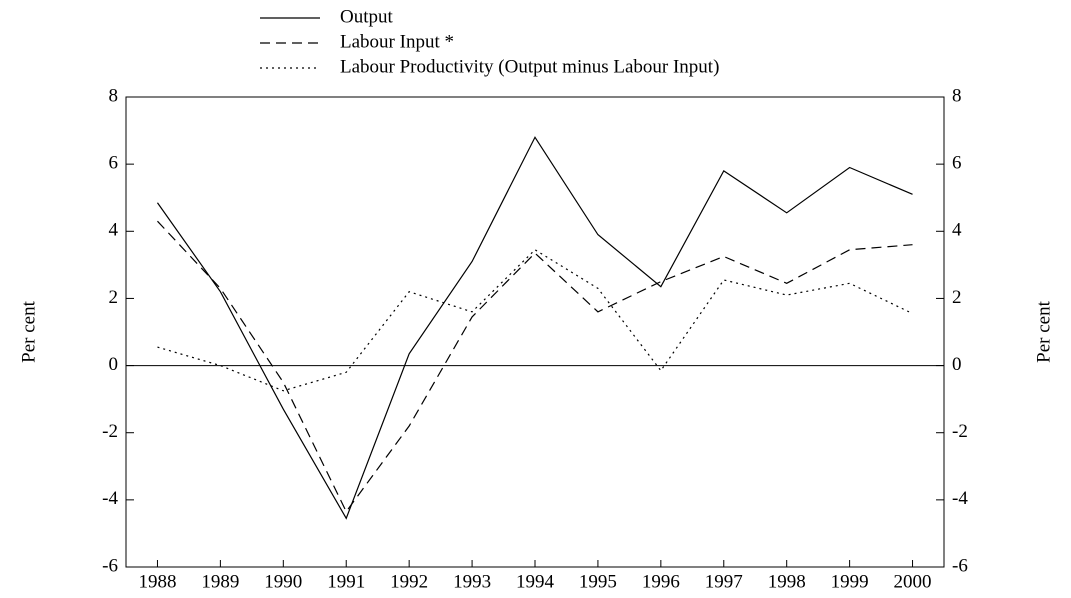 This screenshot has height=598, width=1071. What do you see at coordinates (283, 581) in the screenshot?
I see `x-tick-label: 1990` at bounding box center [283, 581].